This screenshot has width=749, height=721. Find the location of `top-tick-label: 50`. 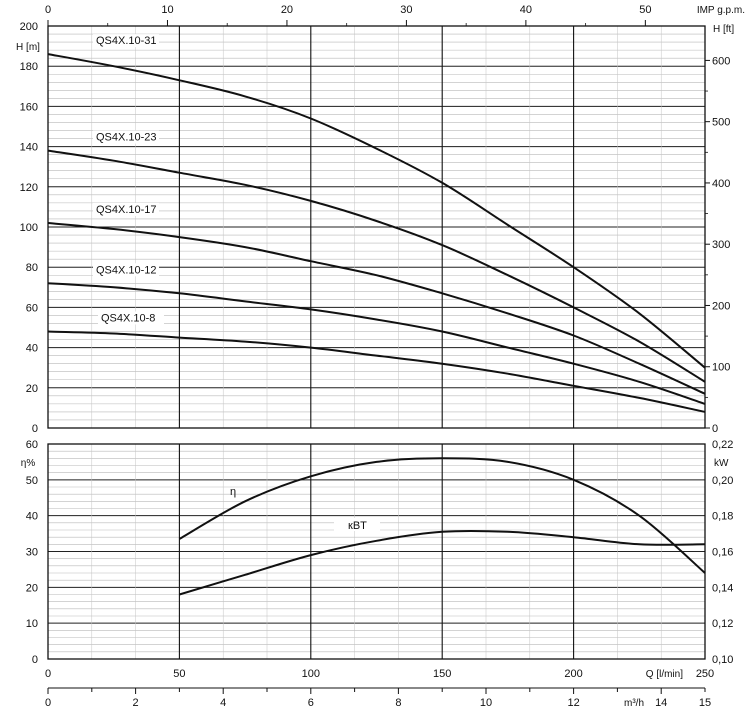

top-tick-label: 50 is located at coordinates (645, 10).